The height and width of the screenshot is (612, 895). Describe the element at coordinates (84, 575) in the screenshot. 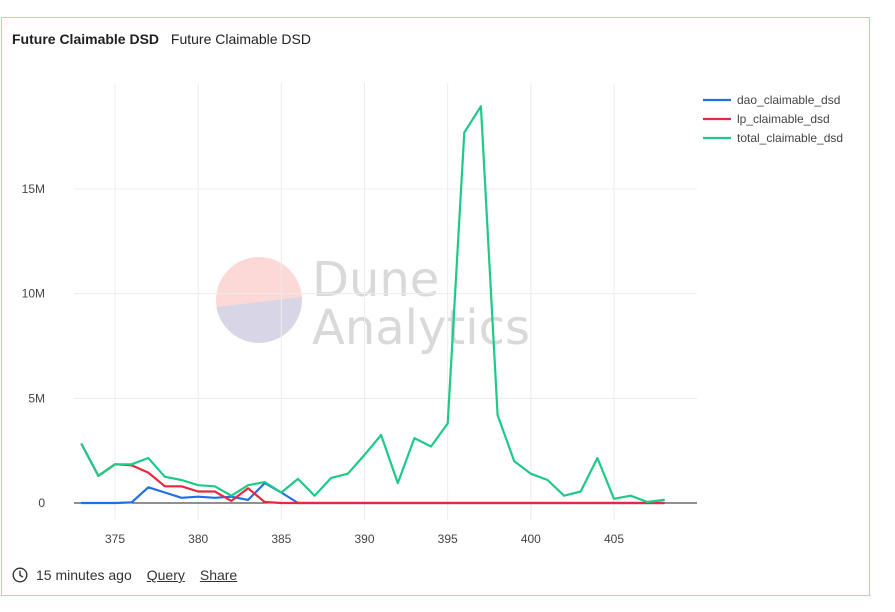

I see `updated-timestamp: 15 minutes ago` at that location.